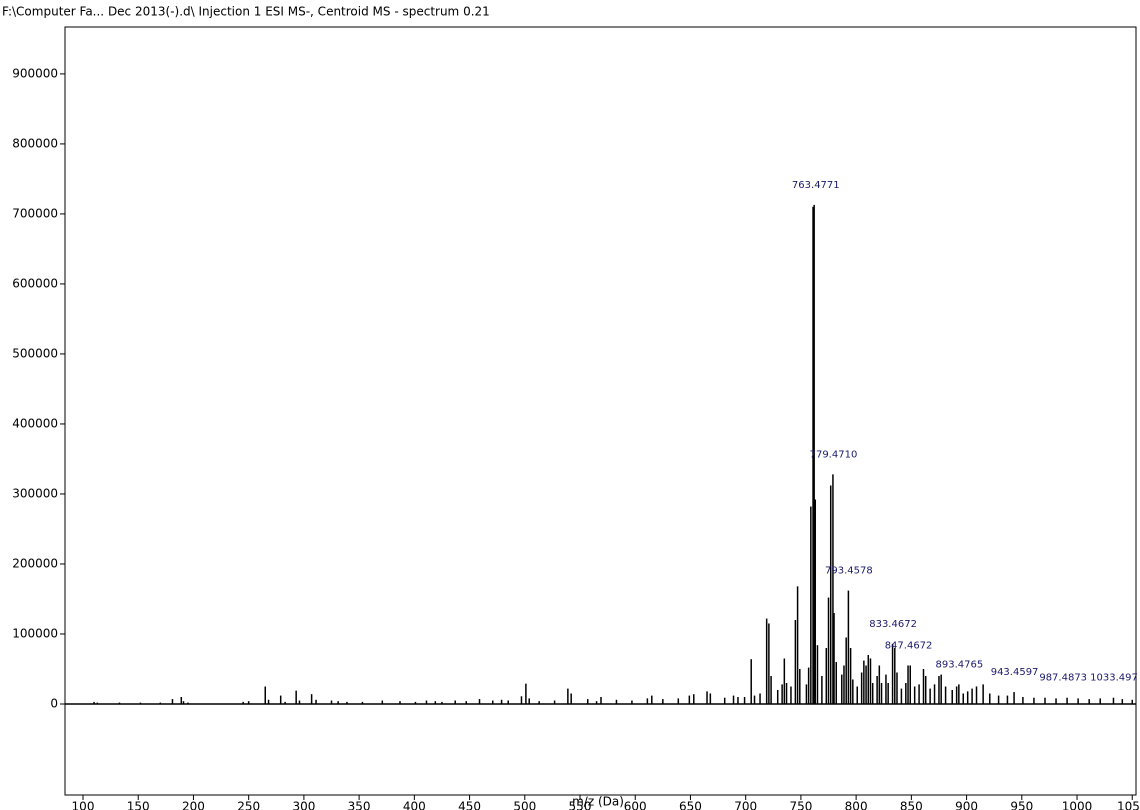  What do you see at coordinates (635, 805) in the screenshot?
I see `x-tick-label: 600` at bounding box center [635, 805].